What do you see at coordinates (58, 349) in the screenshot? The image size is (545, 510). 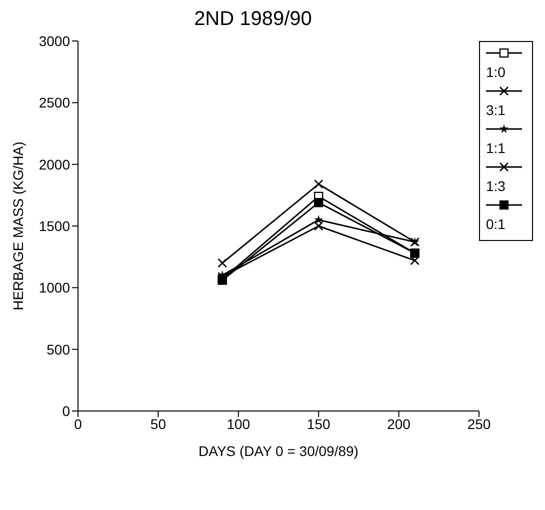 I see `y-tick-label: 500` at bounding box center [58, 349].